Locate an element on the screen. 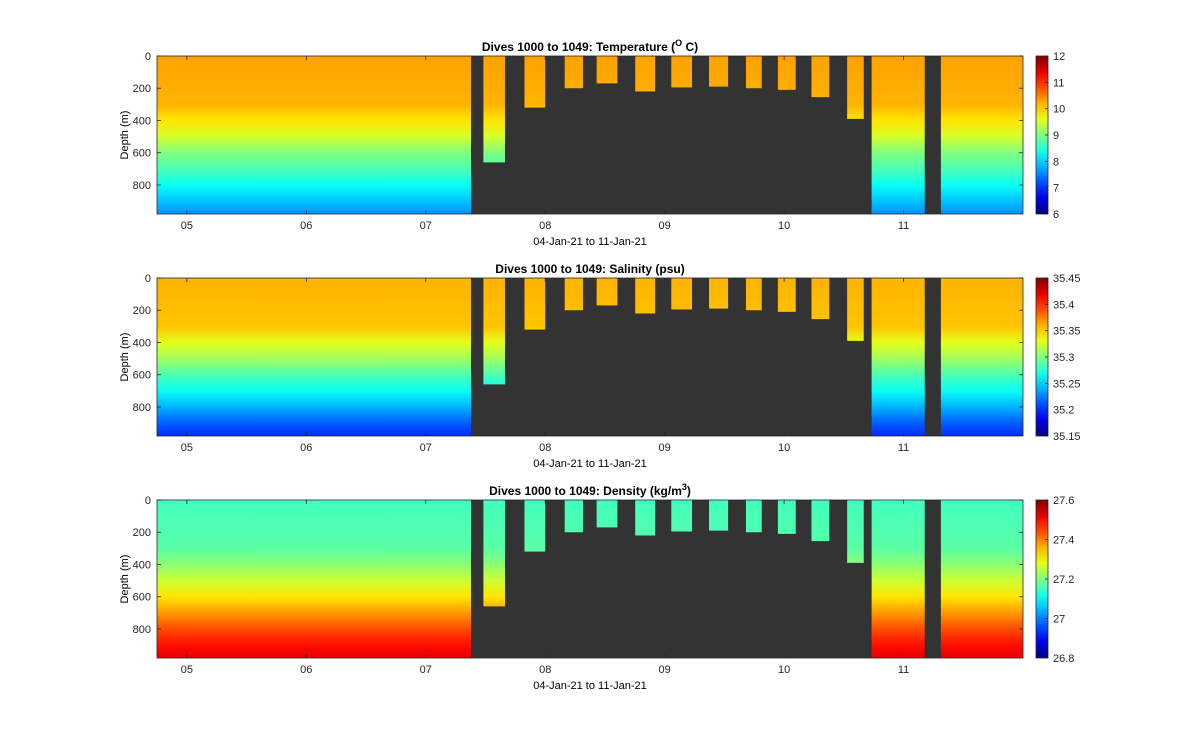  temperature-x-tick-label: 08 is located at coordinates (545, 226).